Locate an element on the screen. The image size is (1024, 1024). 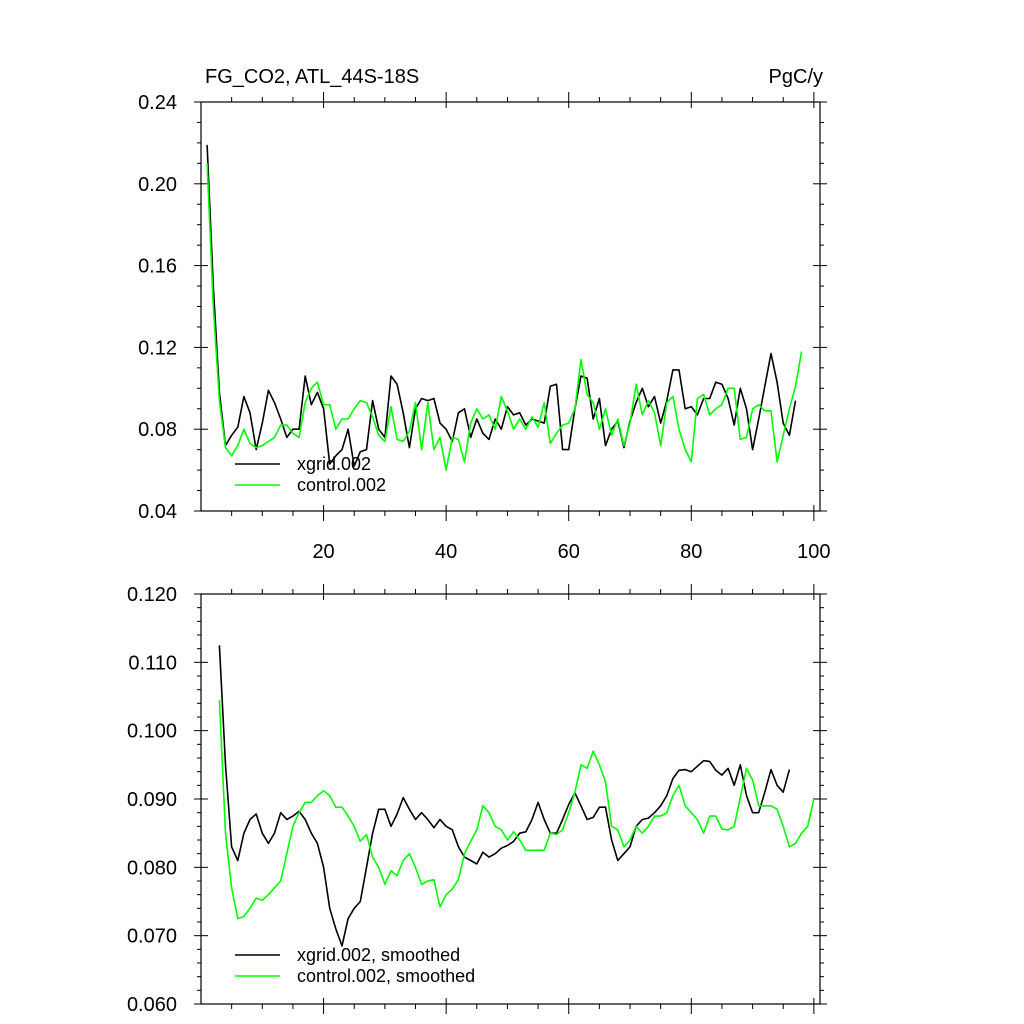
series-line-control-002-smoothed is located at coordinates (516, 809).